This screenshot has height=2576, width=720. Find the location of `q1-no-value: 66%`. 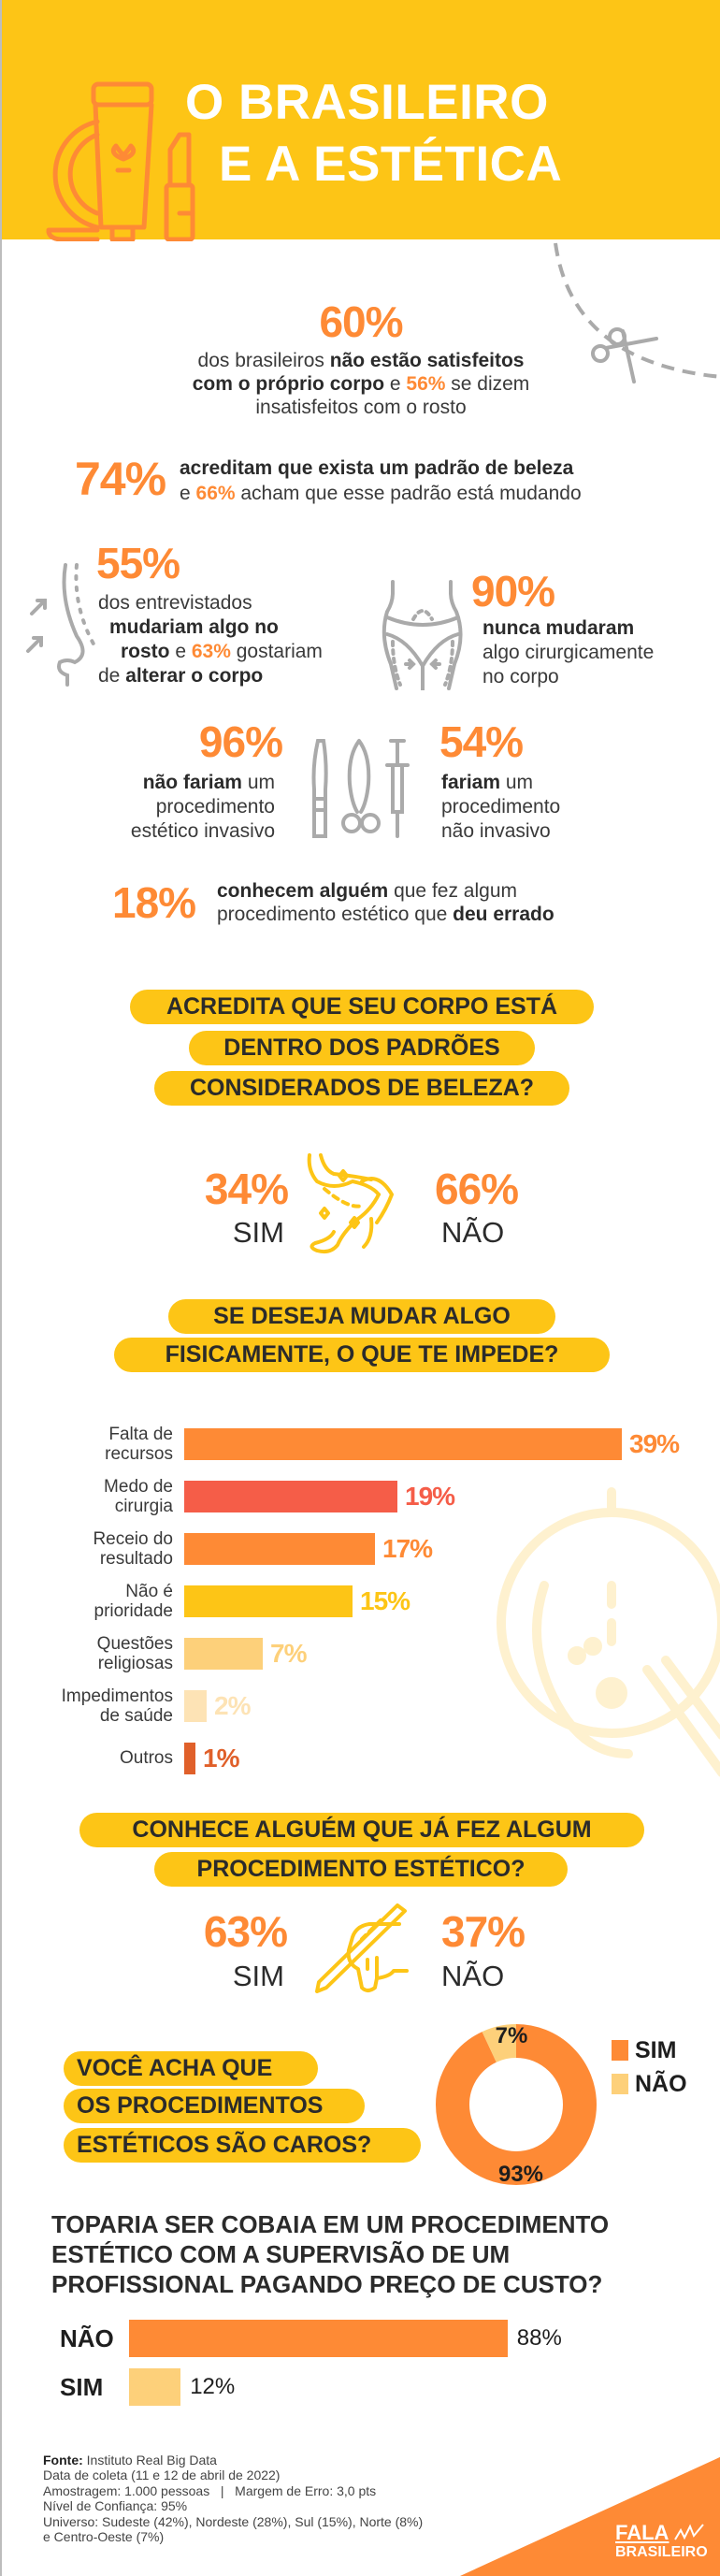

q1-no-value: 66% is located at coordinates (477, 1189).